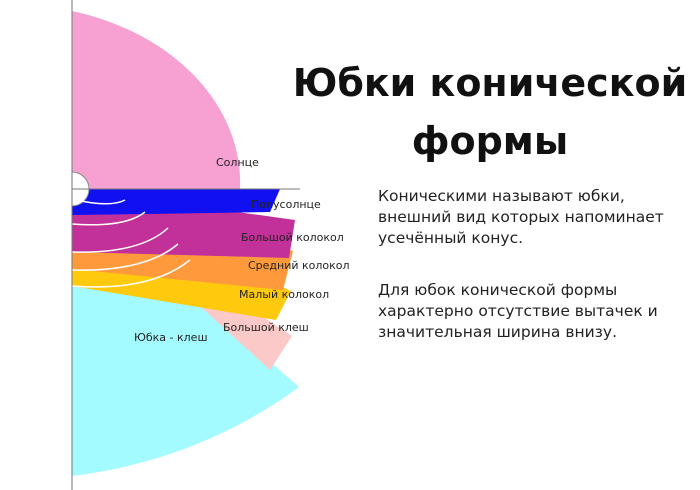 Image resolution: width=700 pixels, height=490 pixels. What do you see at coordinates (292, 237) in the screenshot?
I see `label-bolshoy-kolokol: Большой колокол` at bounding box center [292, 237].